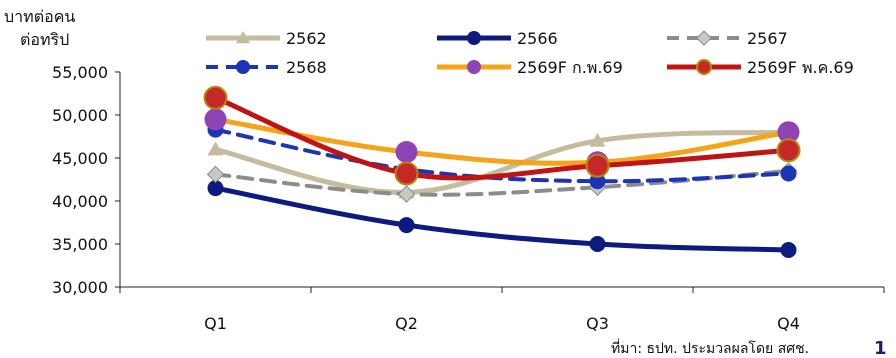 Image resolution: width=896 pixels, height=358 pixels. Describe the element at coordinates (406, 323) in the screenshot. I see `x-tick-label: Q2` at that location.